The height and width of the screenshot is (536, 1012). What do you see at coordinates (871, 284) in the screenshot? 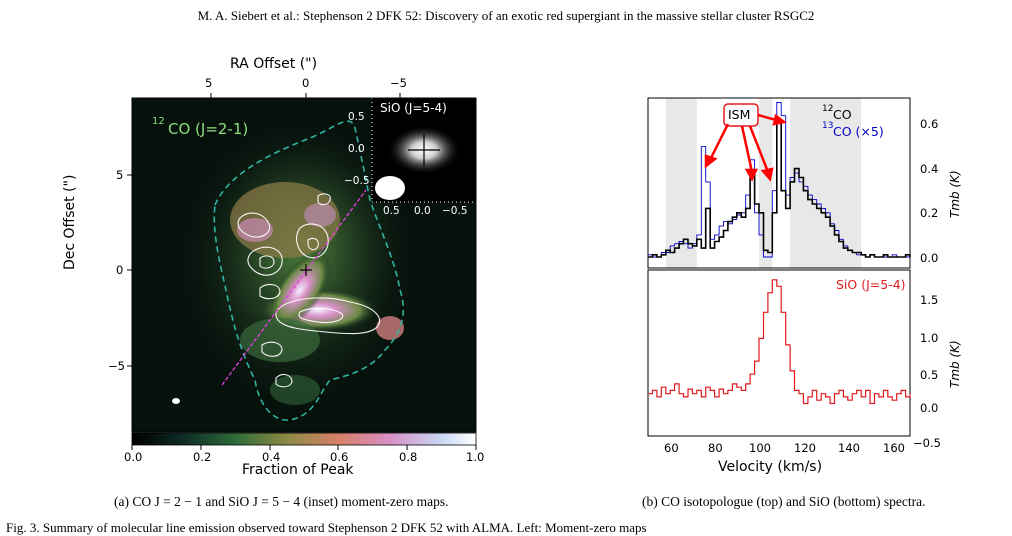
I see `sio-label: SiO (J=5-4)` at bounding box center [871, 284].